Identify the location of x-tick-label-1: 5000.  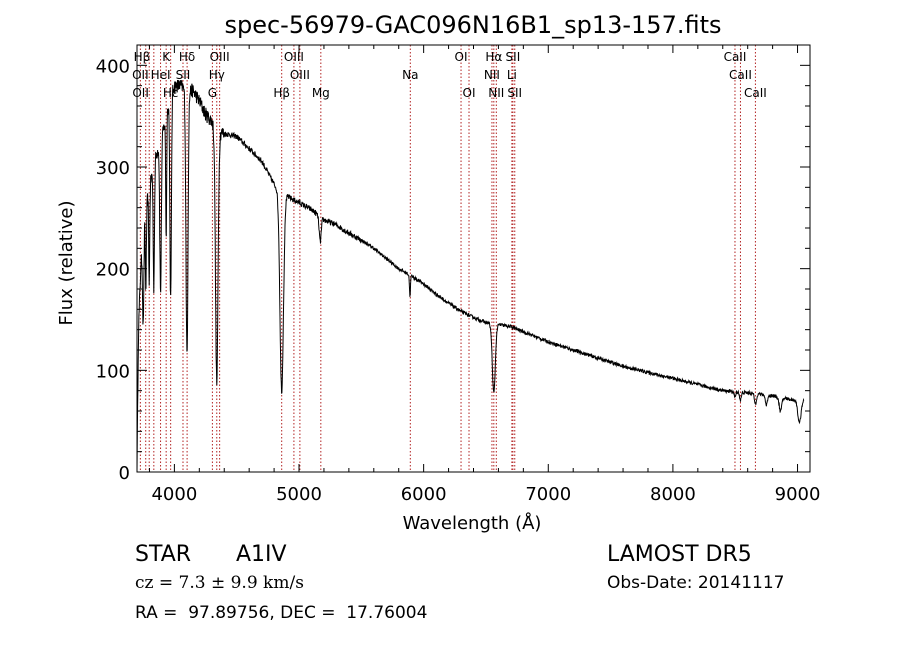
(299, 494).